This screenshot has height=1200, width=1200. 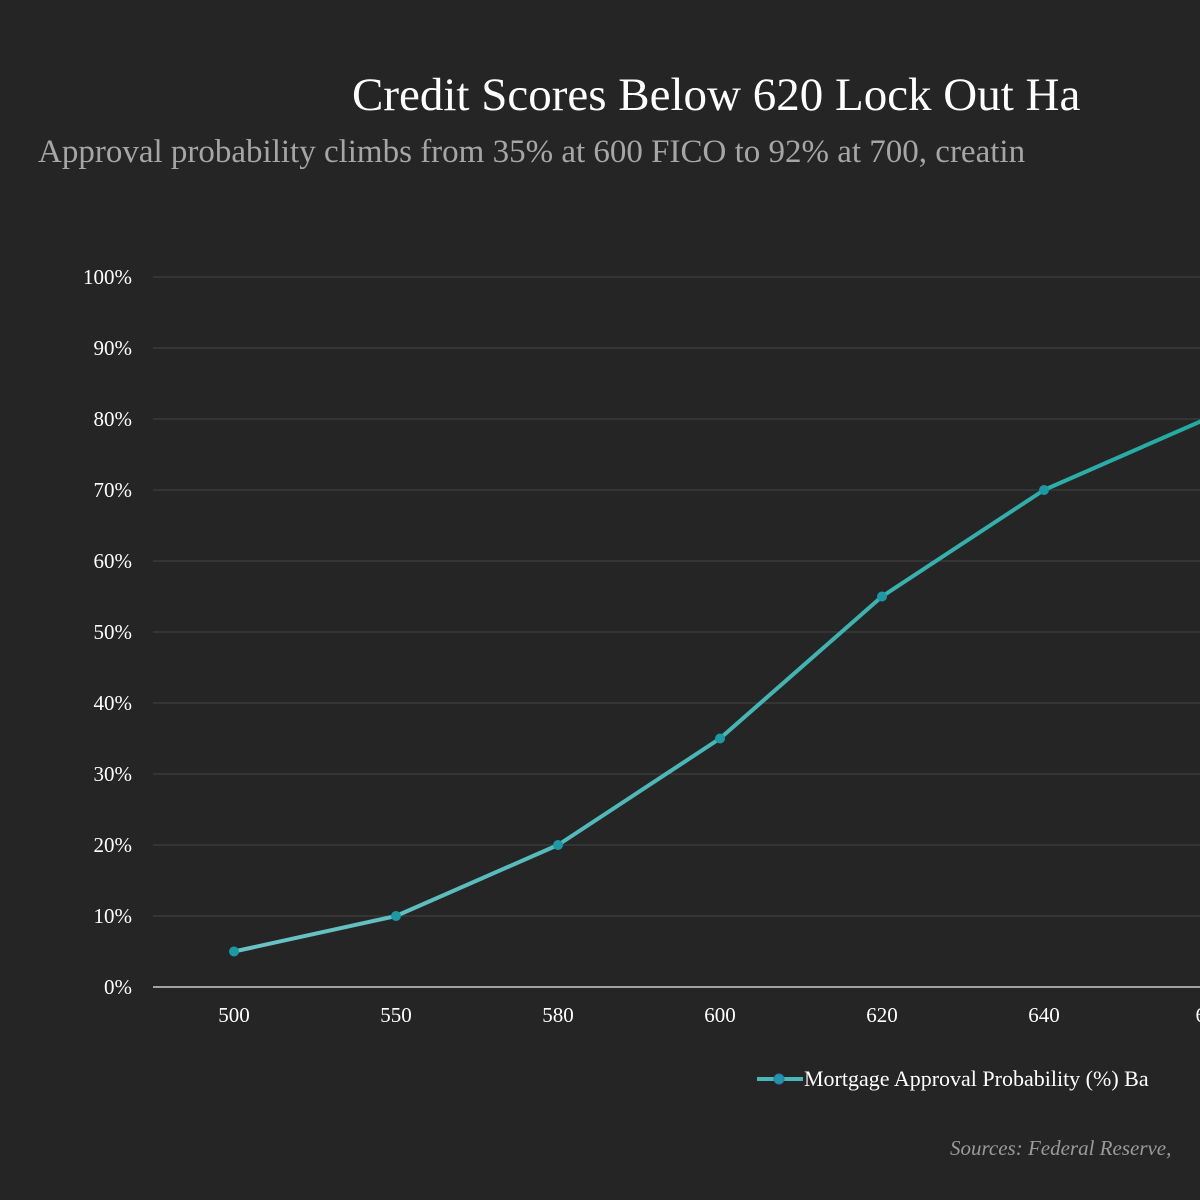 I want to click on x-tick-label: 600, so click(x=720, y=1015).